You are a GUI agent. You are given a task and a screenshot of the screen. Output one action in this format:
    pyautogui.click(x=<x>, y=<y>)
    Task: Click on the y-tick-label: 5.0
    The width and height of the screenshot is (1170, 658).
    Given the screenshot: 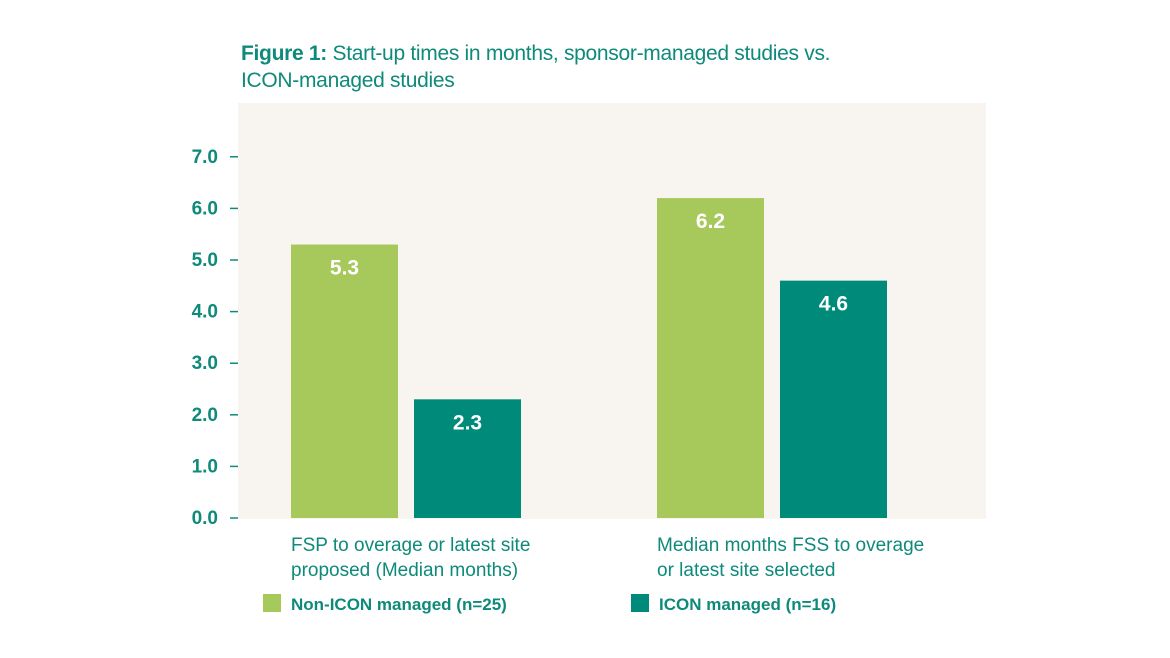 What is the action you would take?
    pyautogui.click(x=205, y=260)
    